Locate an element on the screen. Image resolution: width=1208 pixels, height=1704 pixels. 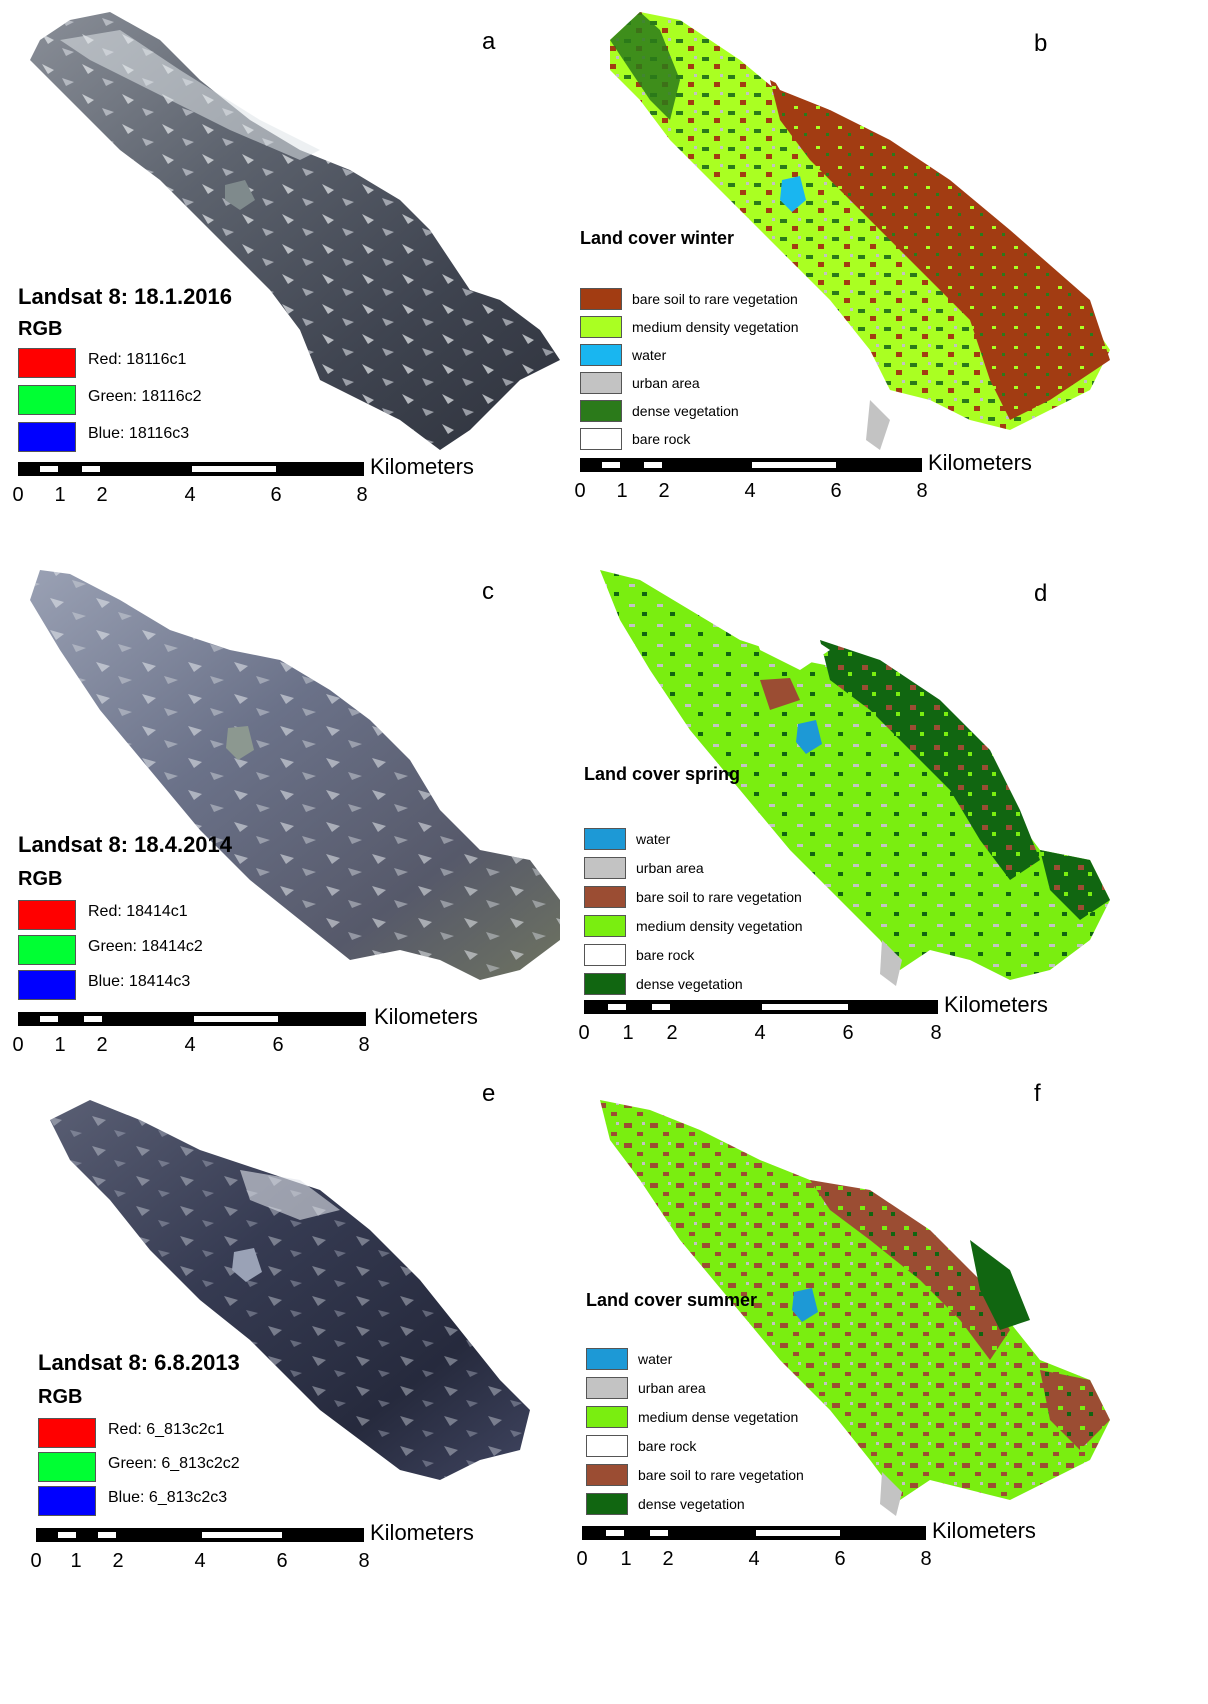
satellite-map-a is located at coordinates (295, 231).